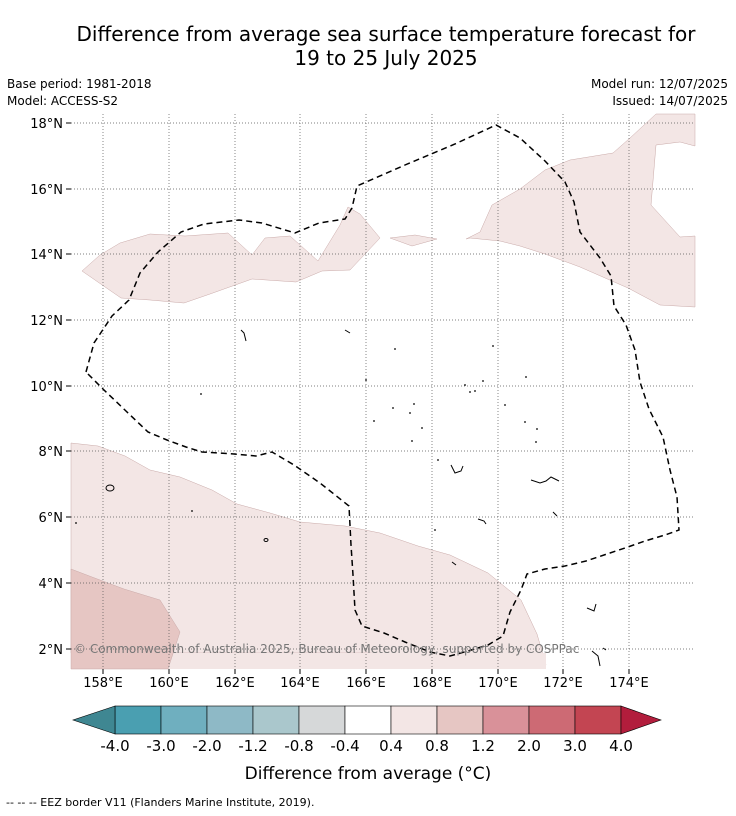  Describe the element at coordinates (169, 683) in the screenshot. I see `lon-label-160e: 160°E` at that location.